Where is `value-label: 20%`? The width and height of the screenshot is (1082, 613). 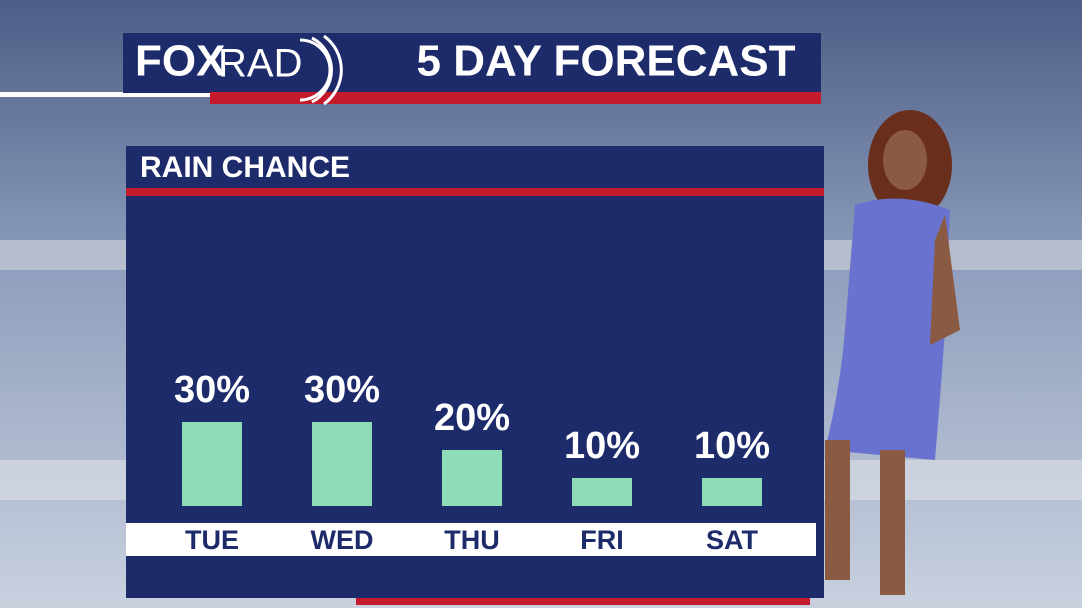
value-label: 20% is located at coordinates (472, 418).